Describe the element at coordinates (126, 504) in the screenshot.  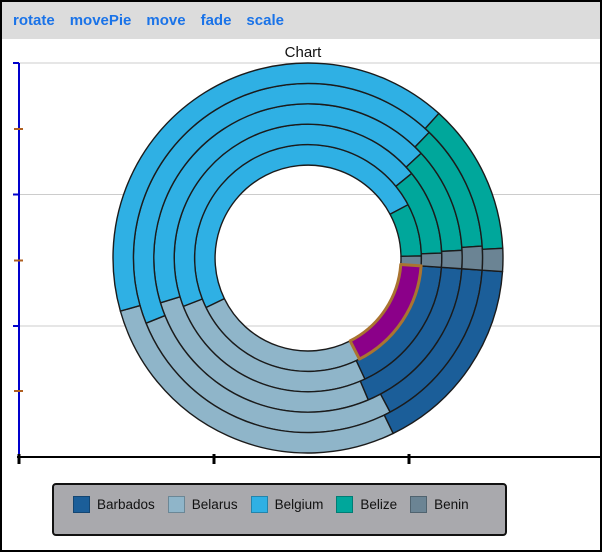
I see `legend-label: Barbados` at that location.